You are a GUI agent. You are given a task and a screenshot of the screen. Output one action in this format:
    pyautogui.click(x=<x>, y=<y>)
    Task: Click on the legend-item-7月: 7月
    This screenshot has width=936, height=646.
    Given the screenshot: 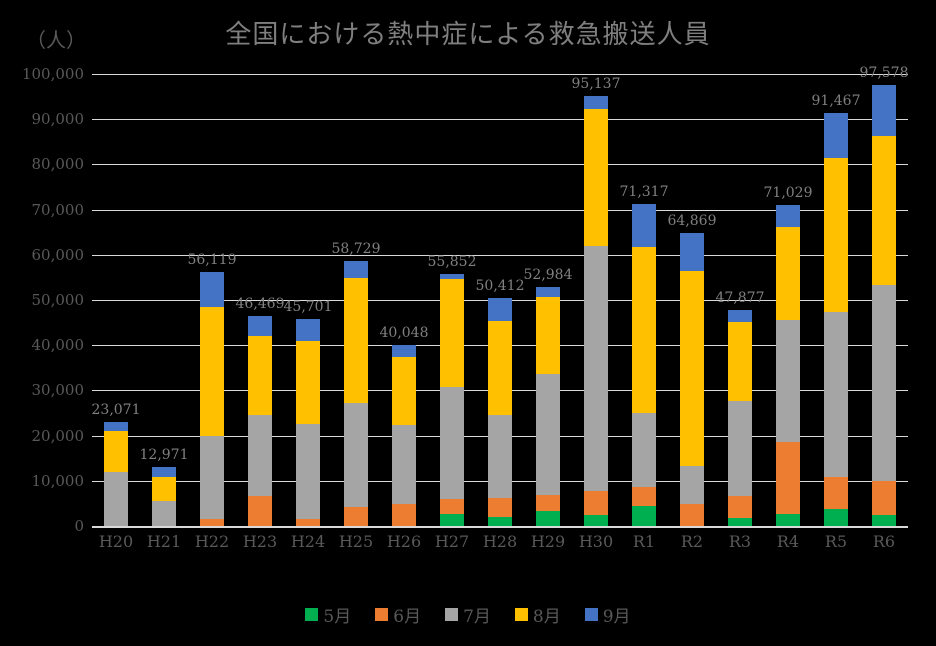 What is the action you would take?
    pyautogui.click(x=468, y=614)
    